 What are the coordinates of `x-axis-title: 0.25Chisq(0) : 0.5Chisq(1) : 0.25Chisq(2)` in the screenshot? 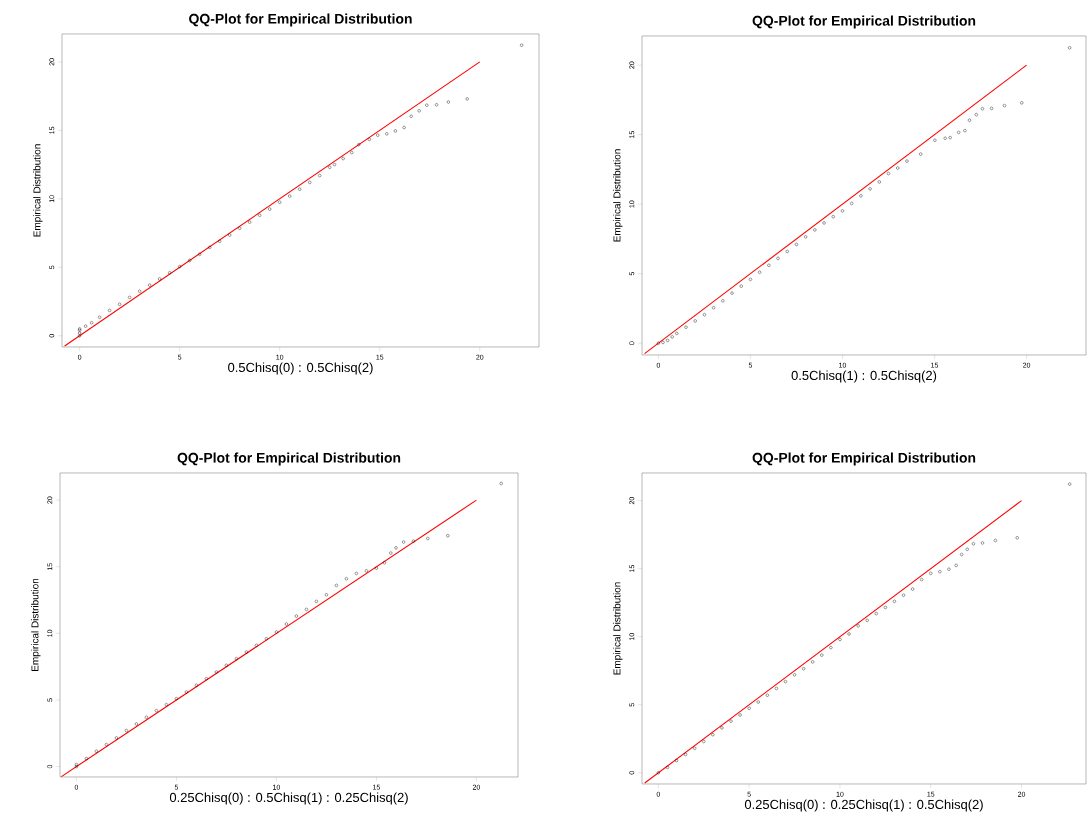 It's located at (288, 798).